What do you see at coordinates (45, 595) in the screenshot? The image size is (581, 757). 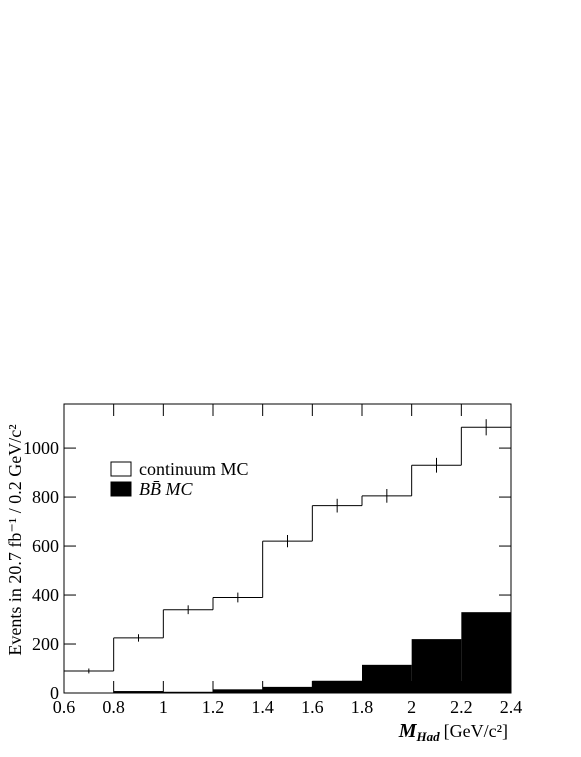 I see `y-tick-label: 400` at bounding box center [45, 595].